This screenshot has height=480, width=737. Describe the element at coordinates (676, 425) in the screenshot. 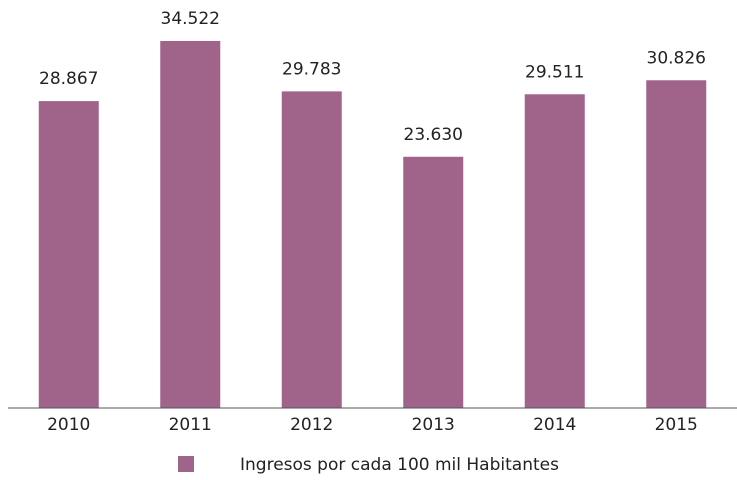

I see `x-tick-label: 2015` at that location.